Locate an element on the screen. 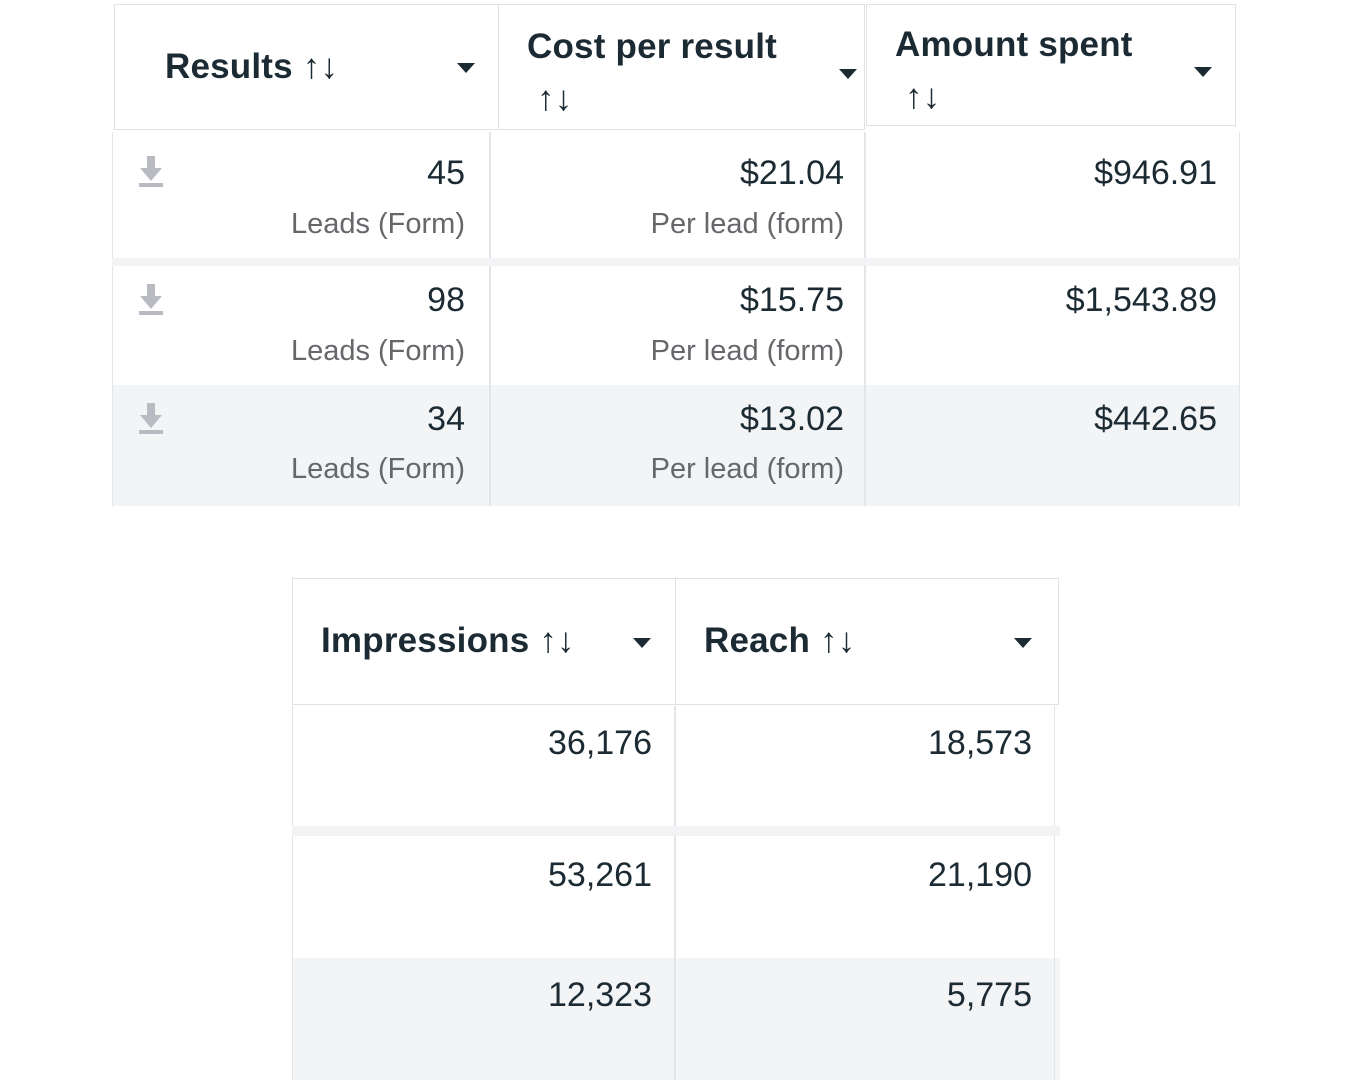 This screenshot has width=1350, height=1080. results-cell: 34 Leads (Form) is located at coordinates (301, 445).